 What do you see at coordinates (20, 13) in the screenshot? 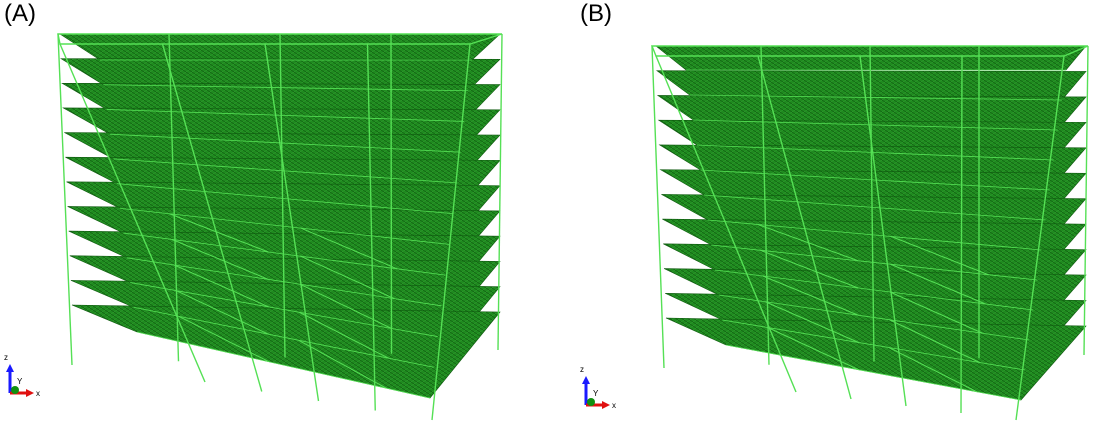
I see `panel-label-a: (A)` at bounding box center [20, 13].